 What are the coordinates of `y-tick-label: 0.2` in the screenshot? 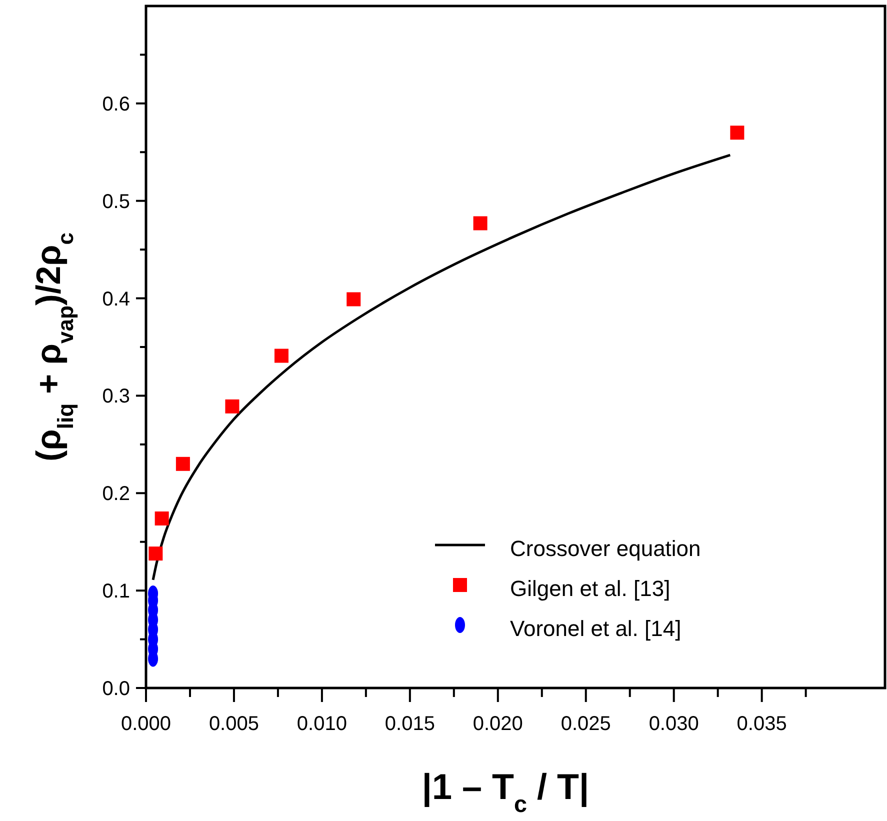 It's located at (116, 494).